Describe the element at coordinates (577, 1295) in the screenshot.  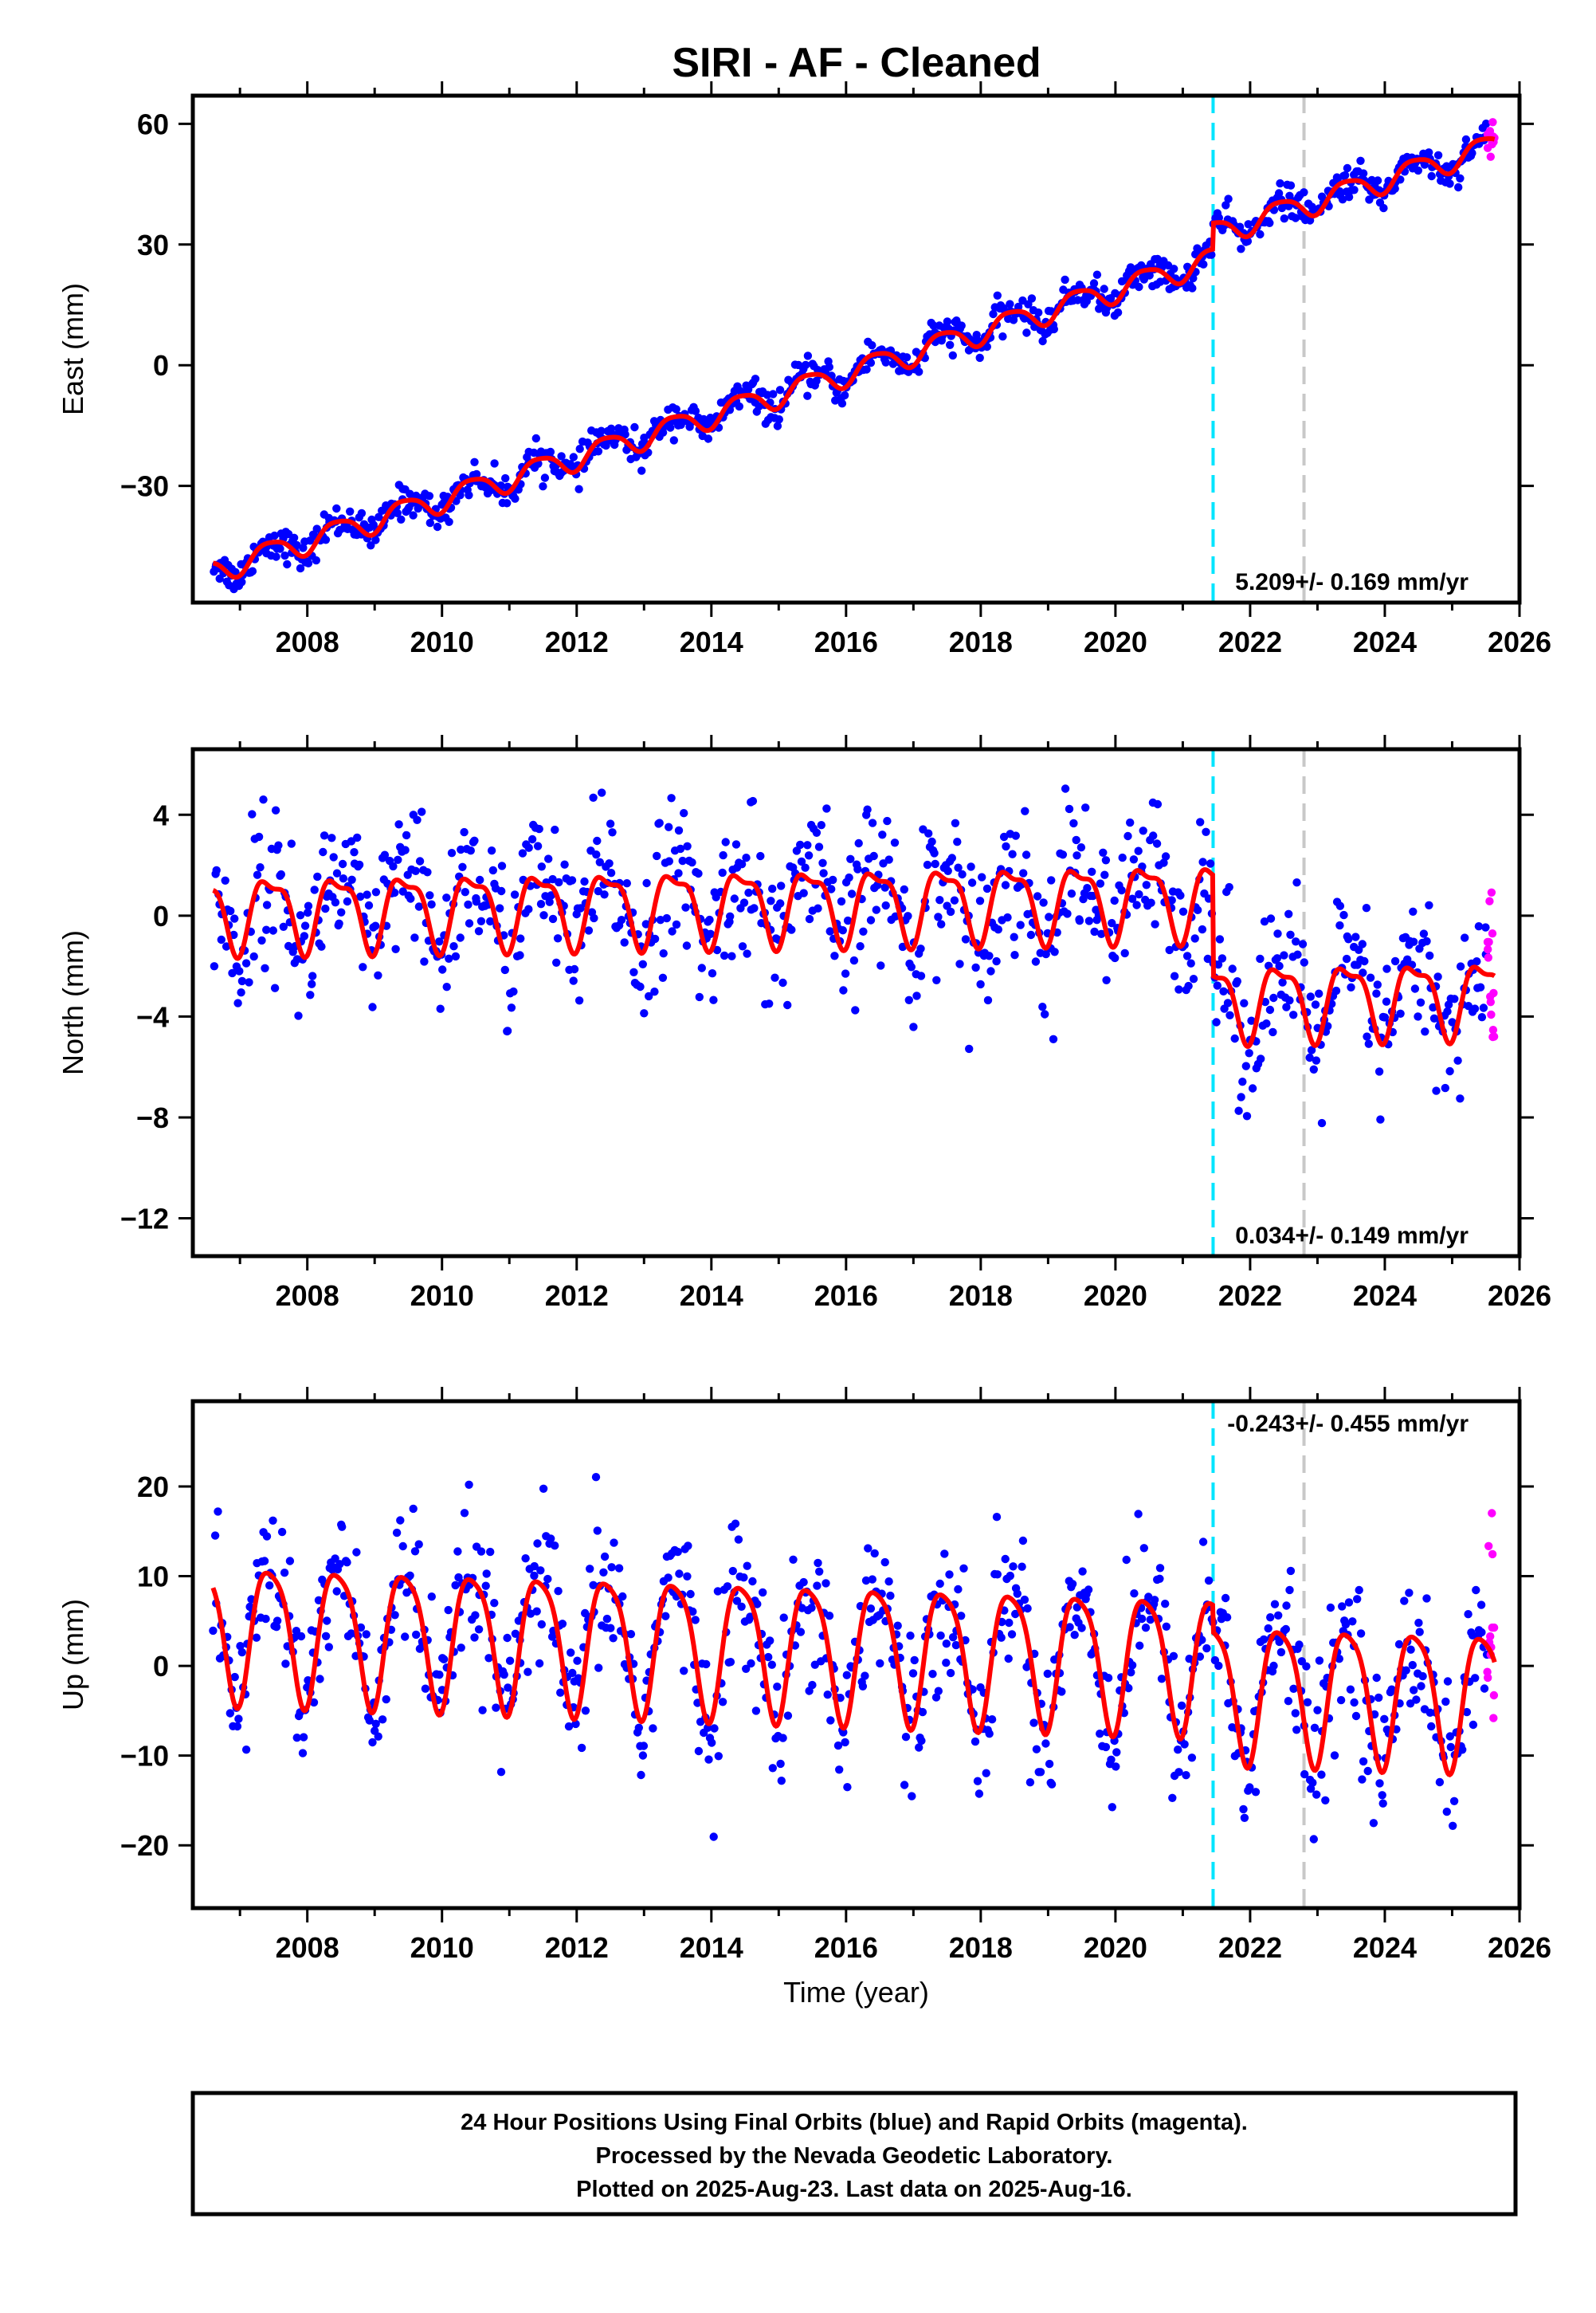
I see `x-tick-label: 2012` at that location.